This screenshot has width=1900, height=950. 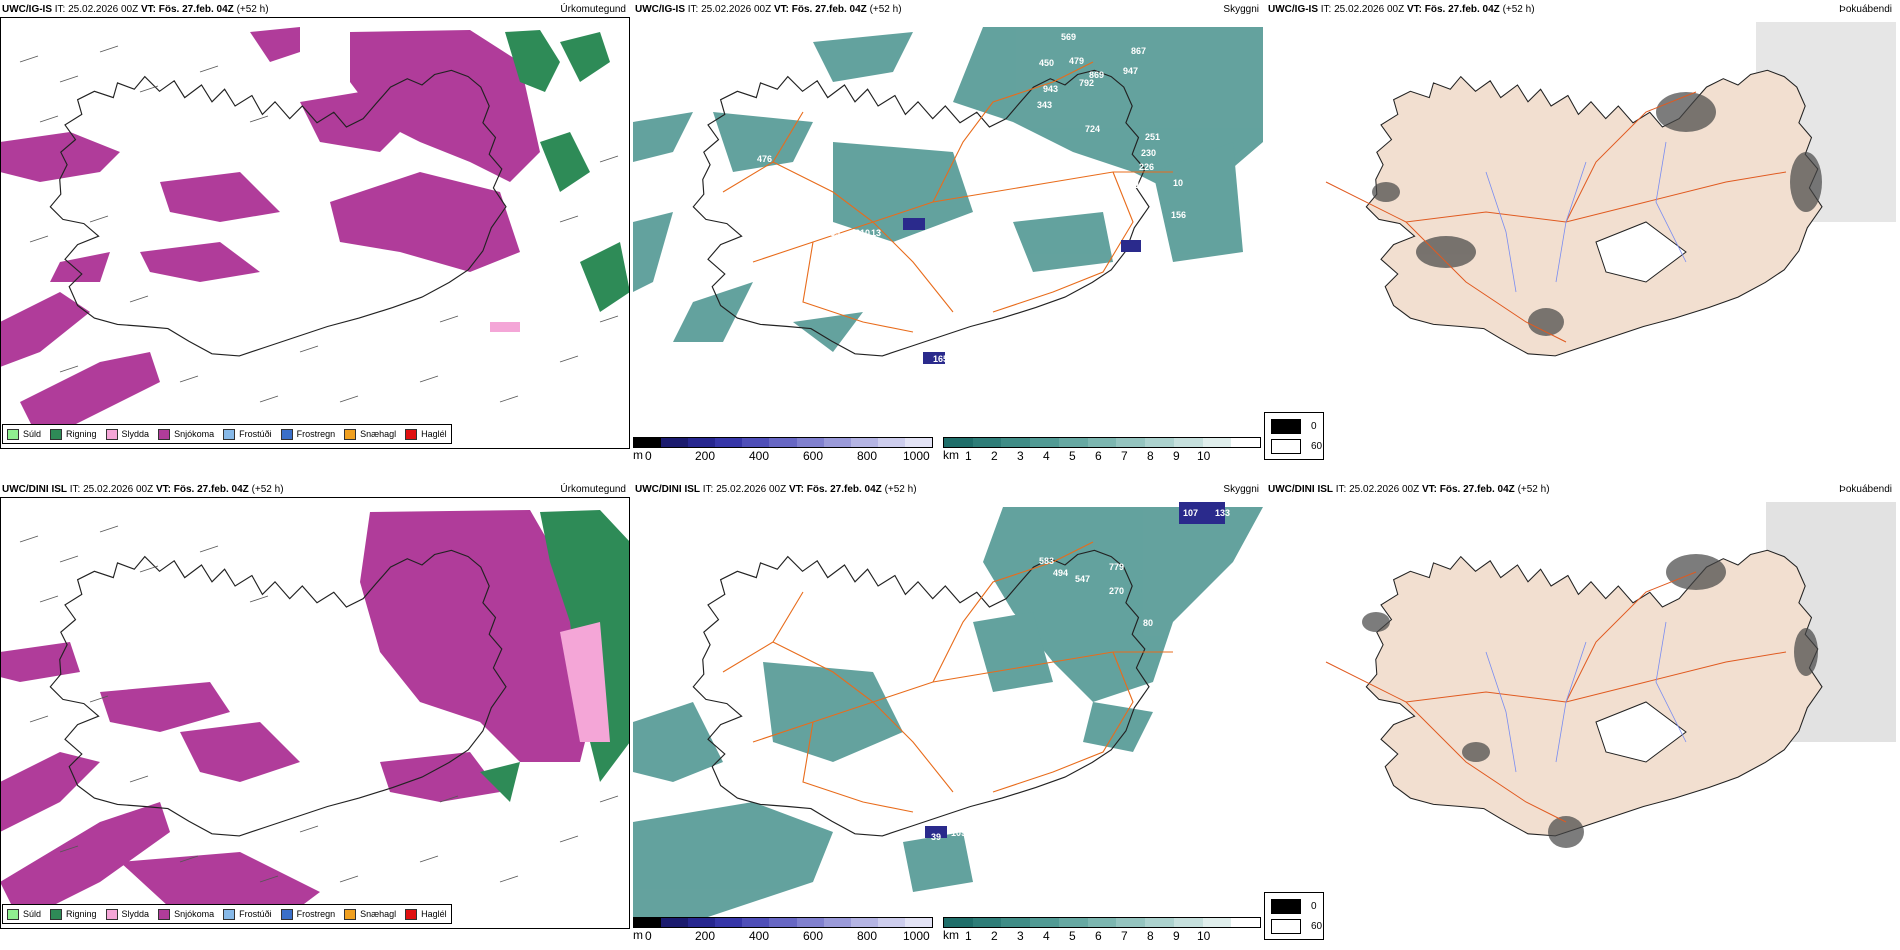 What do you see at coordinates (370, 434) in the screenshot?
I see `legend-item: Snæhagl` at bounding box center [370, 434].